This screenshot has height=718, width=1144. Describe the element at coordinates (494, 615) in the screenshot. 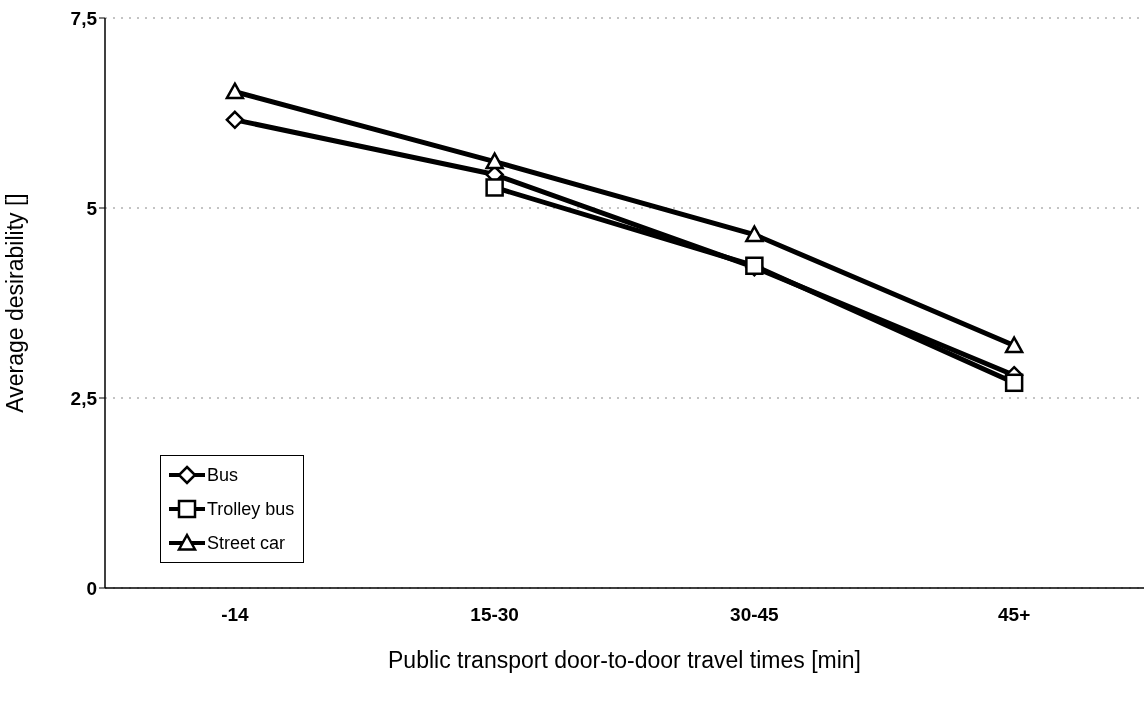

I see `x-tick-label: 15-30` at that location.